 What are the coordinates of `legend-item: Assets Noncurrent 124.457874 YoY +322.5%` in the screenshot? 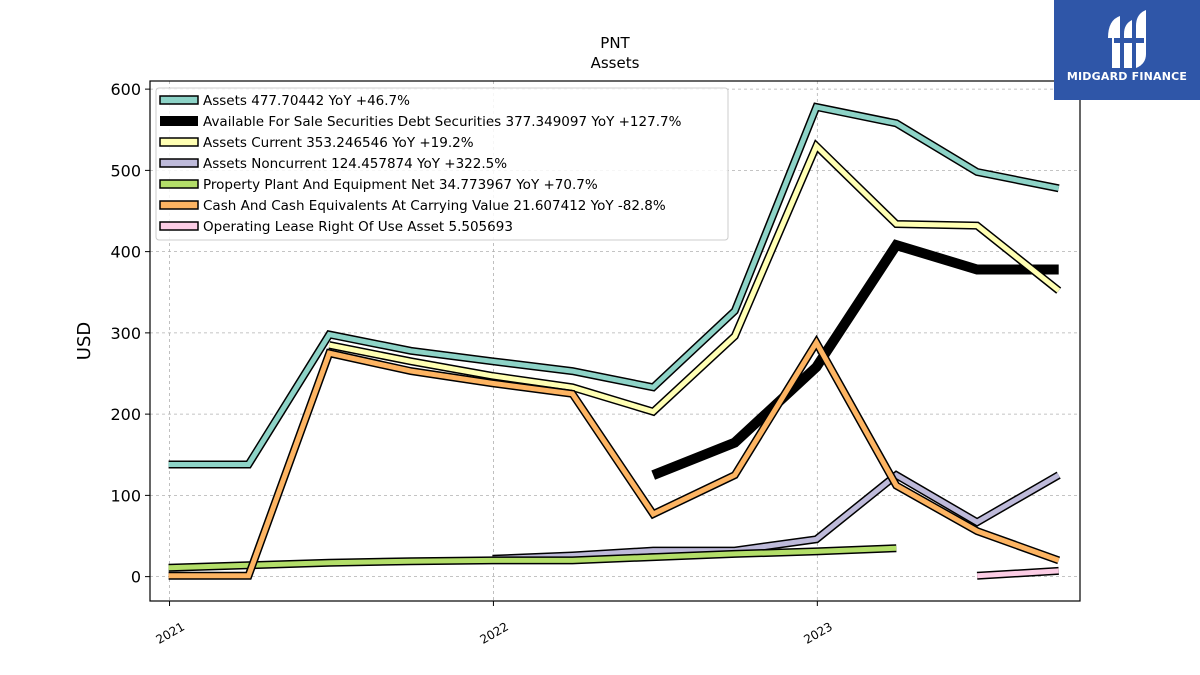 It's located at (333, 164).